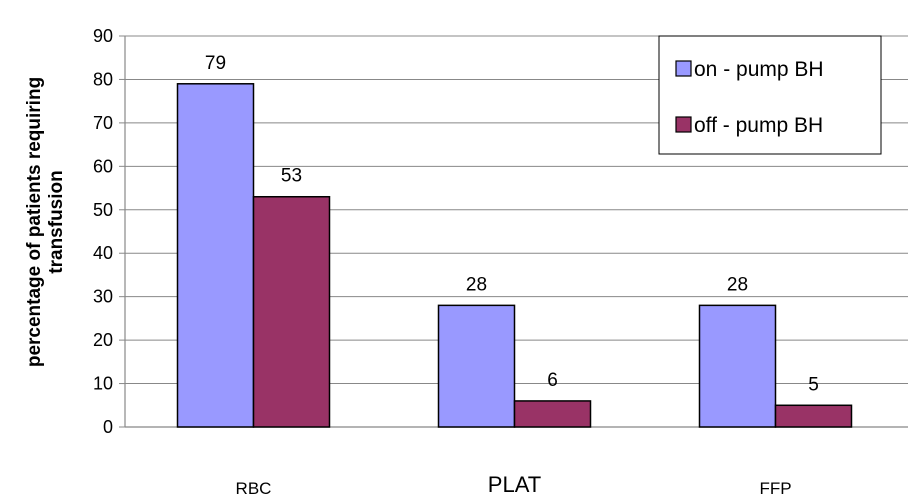 The image size is (908, 495). I want to click on y-tick-label: 30, so click(103, 297).